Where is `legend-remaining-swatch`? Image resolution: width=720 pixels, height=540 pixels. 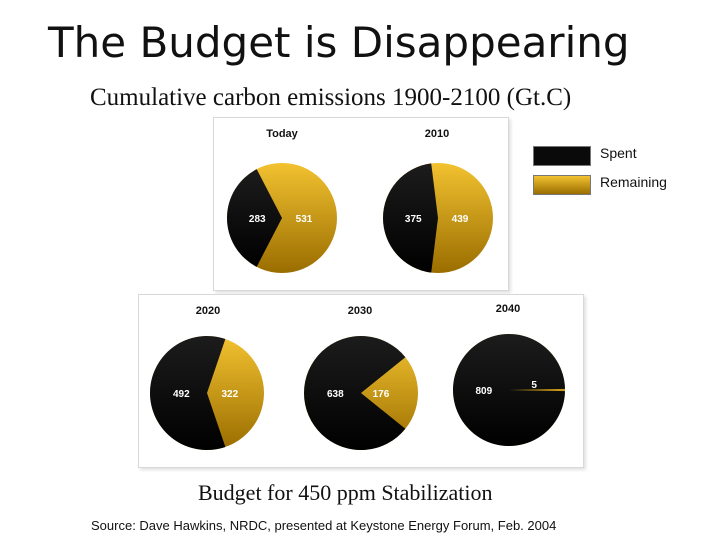 legend-remaining-swatch is located at coordinates (562, 185).